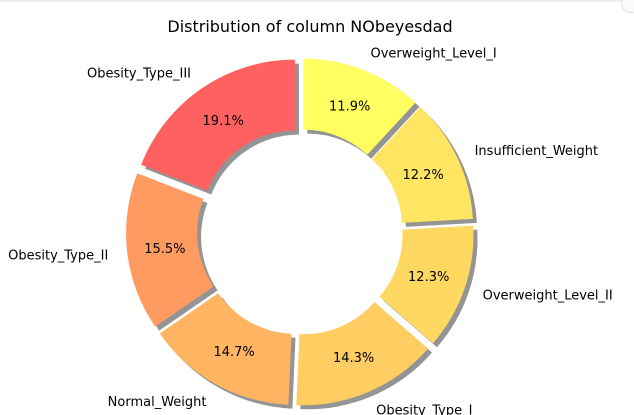 The image size is (634, 415). I want to click on slice-label-normal-weight: Normal_Weight, so click(157, 402).